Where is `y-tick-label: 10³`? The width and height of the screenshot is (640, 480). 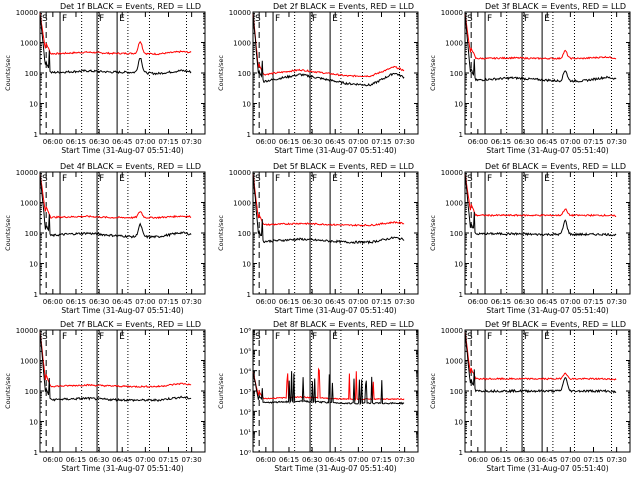 y-tick-label: 10³ is located at coordinates (245, 392).